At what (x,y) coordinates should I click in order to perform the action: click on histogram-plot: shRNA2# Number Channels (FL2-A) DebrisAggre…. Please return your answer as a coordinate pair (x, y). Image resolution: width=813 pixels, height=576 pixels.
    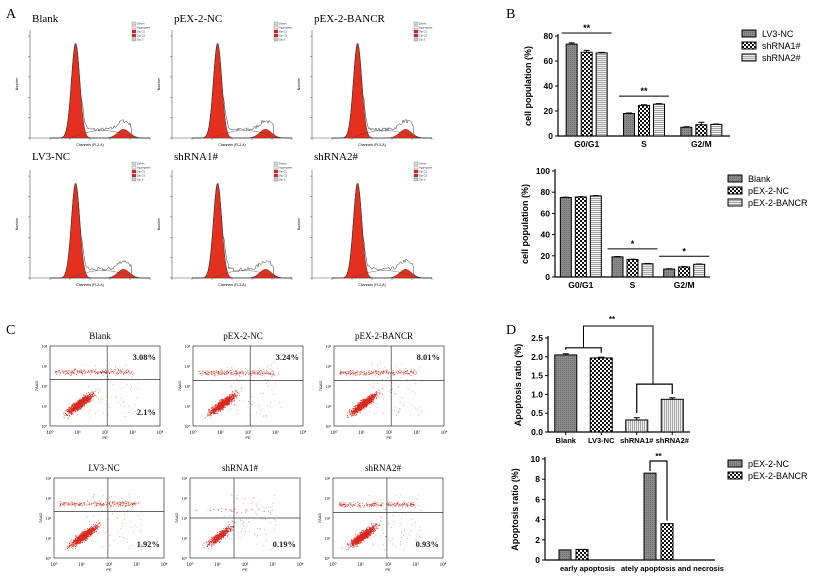
    Looking at the image, I should click on (365, 219).